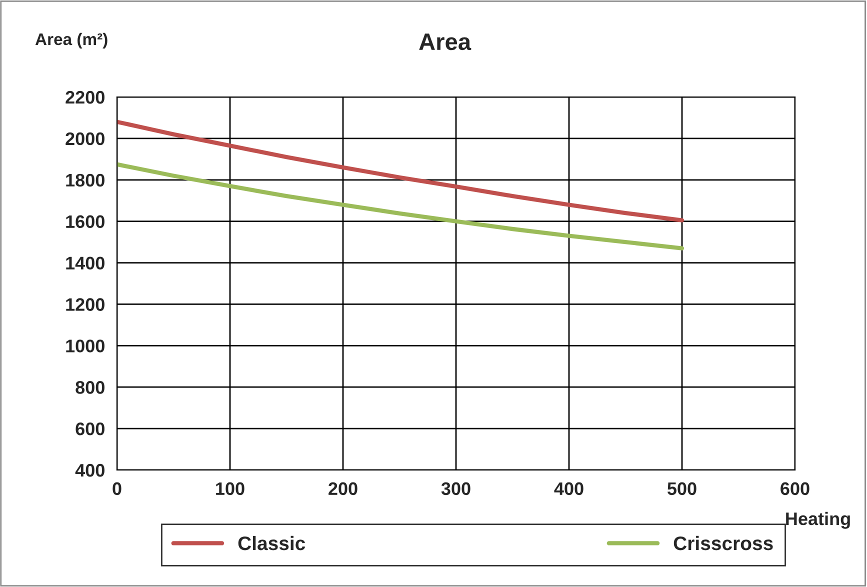 Image resolution: width=867 pixels, height=587 pixels. What do you see at coordinates (681, 489) in the screenshot?
I see `x-tick-label: 500` at bounding box center [681, 489].